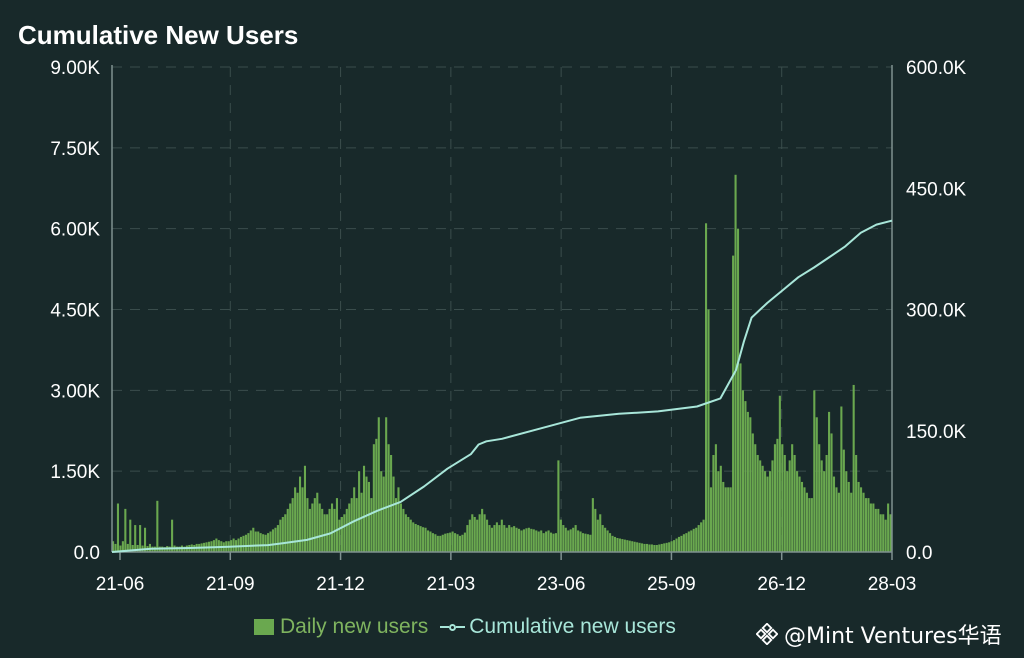 The height and width of the screenshot is (658, 1024). I want to click on legend-line-swatch, so click(453, 627).